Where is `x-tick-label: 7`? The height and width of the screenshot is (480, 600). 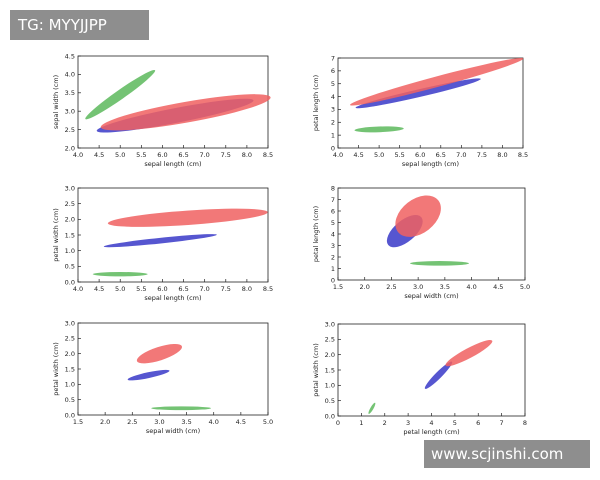 x-tick-label: 7 is located at coordinates (502, 423).